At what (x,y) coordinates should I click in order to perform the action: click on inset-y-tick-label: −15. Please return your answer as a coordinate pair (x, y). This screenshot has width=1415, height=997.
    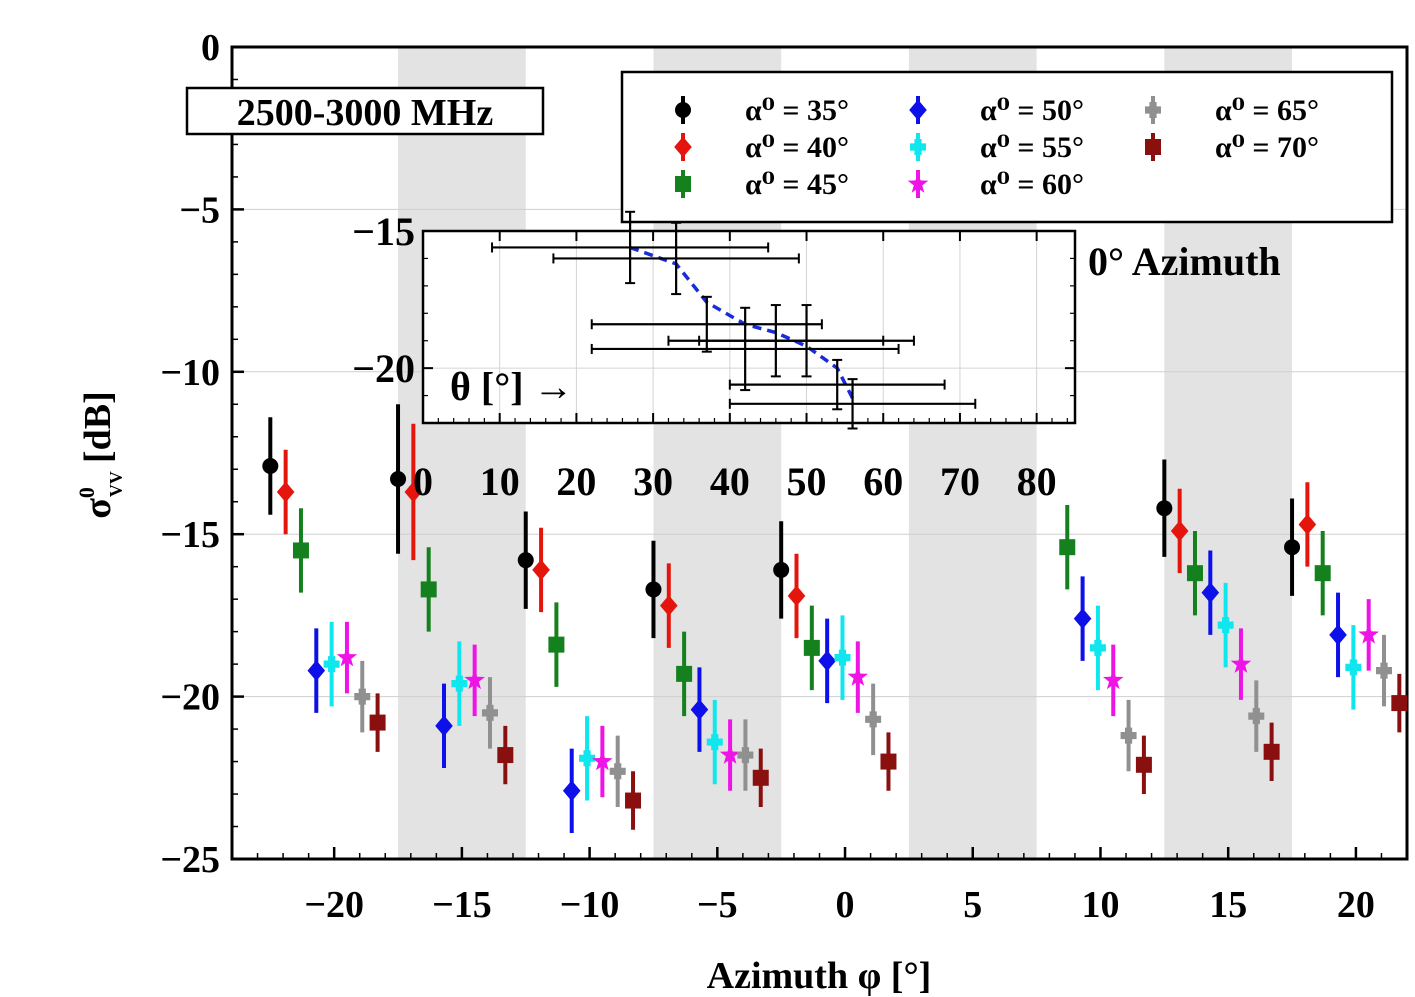
    Looking at the image, I should click on (383, 231).